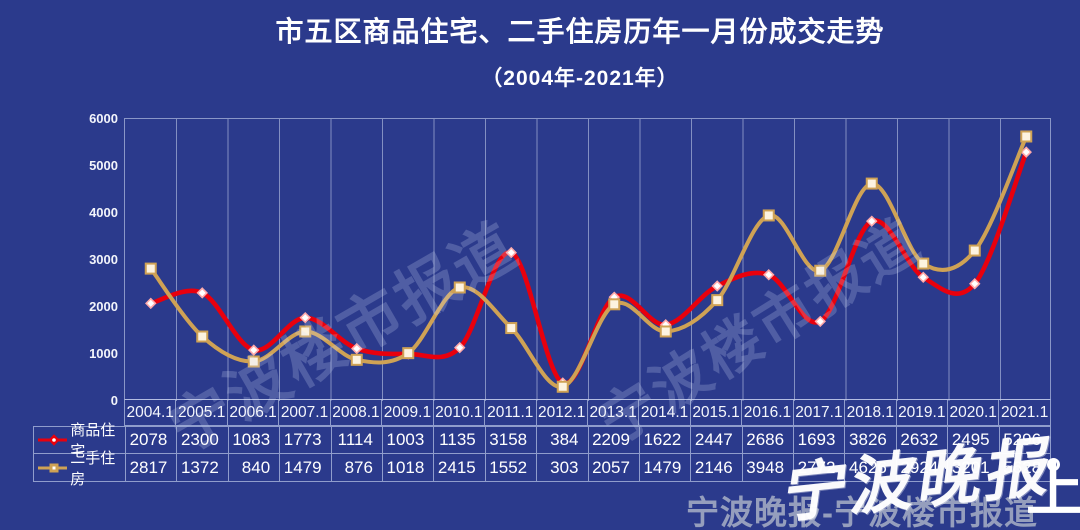 The width and height of the screenshot is (1080, 530). What do you see at coordinates (150, 440) in the screenshot?
I see `table-value-cell: 2078` at bounding box center [150, 440].